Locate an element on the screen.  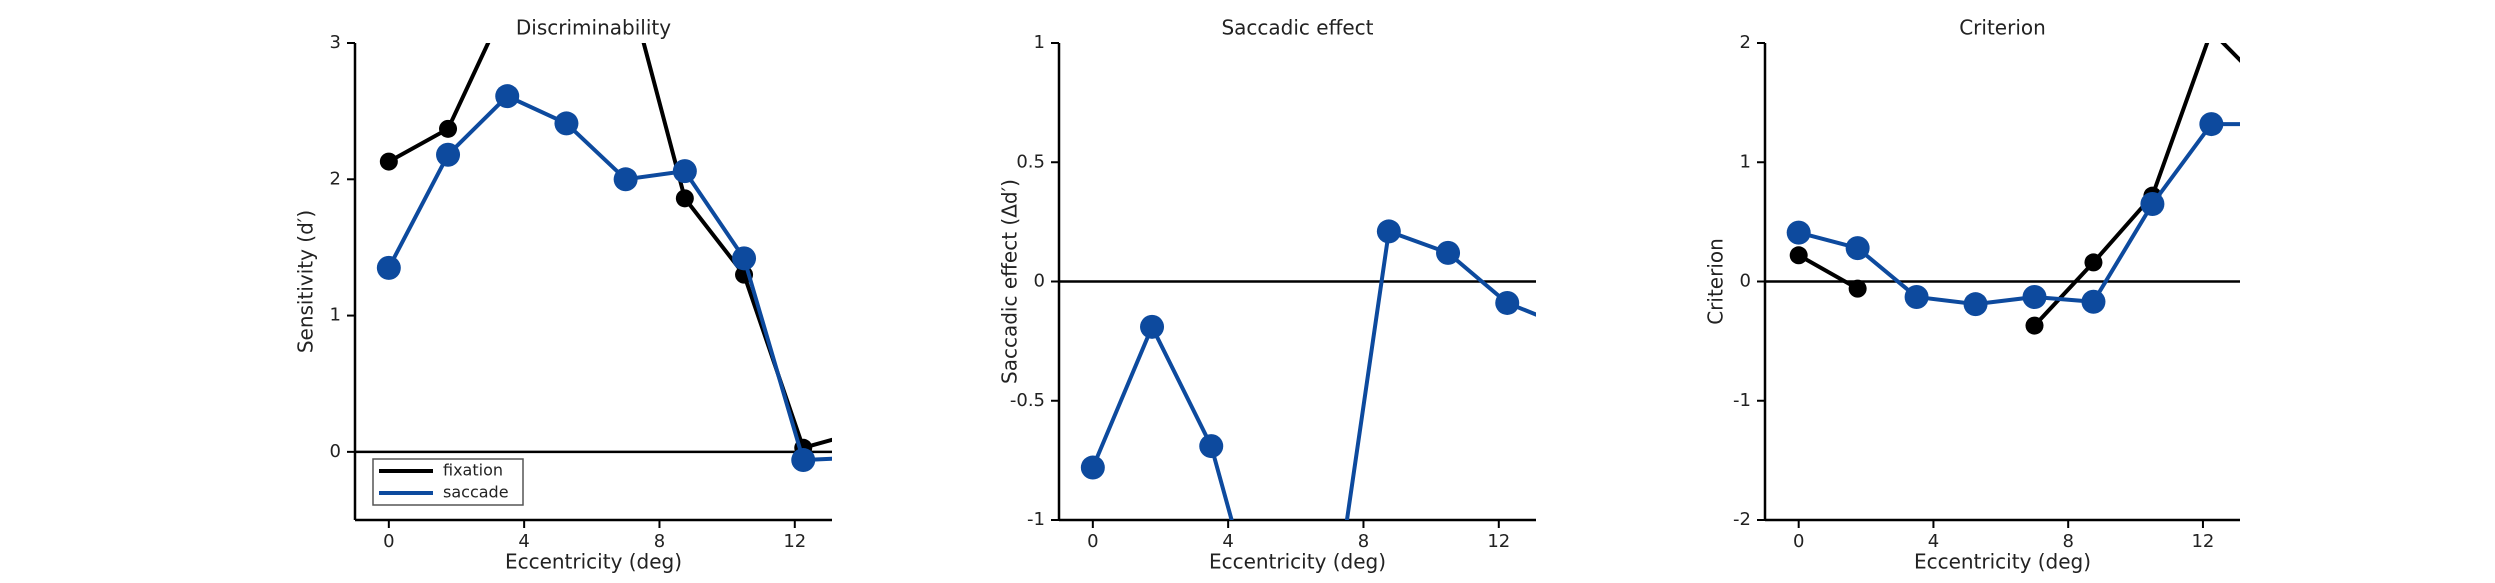
y-tick-label: 3 is located at coordinates (335, 42).